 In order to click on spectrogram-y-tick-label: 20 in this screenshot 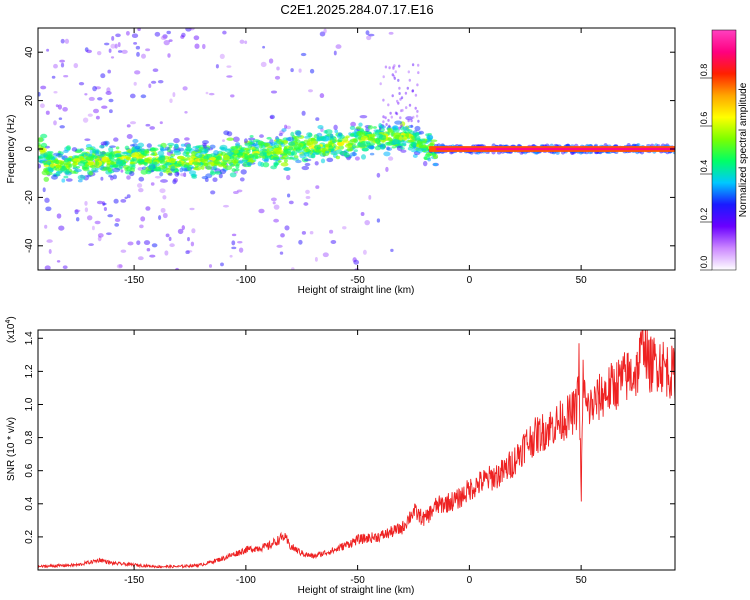, I will do `click(29, 101)`.